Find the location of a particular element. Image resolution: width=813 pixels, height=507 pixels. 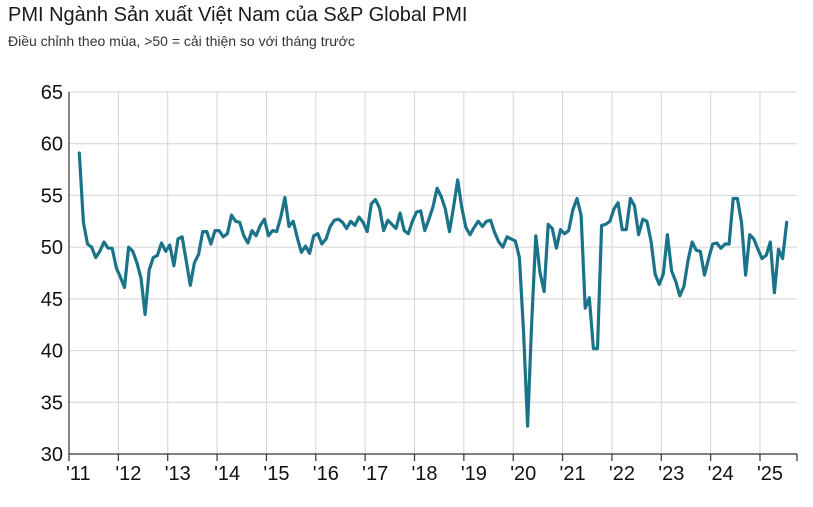

y-tick-label: 30 is located at coordinates (52, 455).